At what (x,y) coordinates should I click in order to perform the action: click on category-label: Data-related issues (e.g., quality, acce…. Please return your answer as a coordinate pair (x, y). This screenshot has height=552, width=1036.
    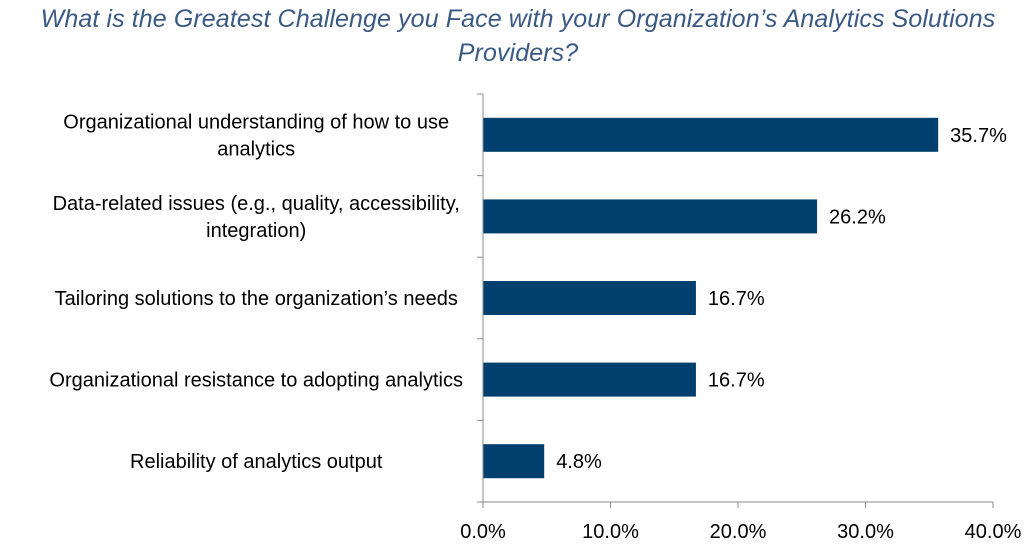
    Looking at the image, I should click on (256, 204).